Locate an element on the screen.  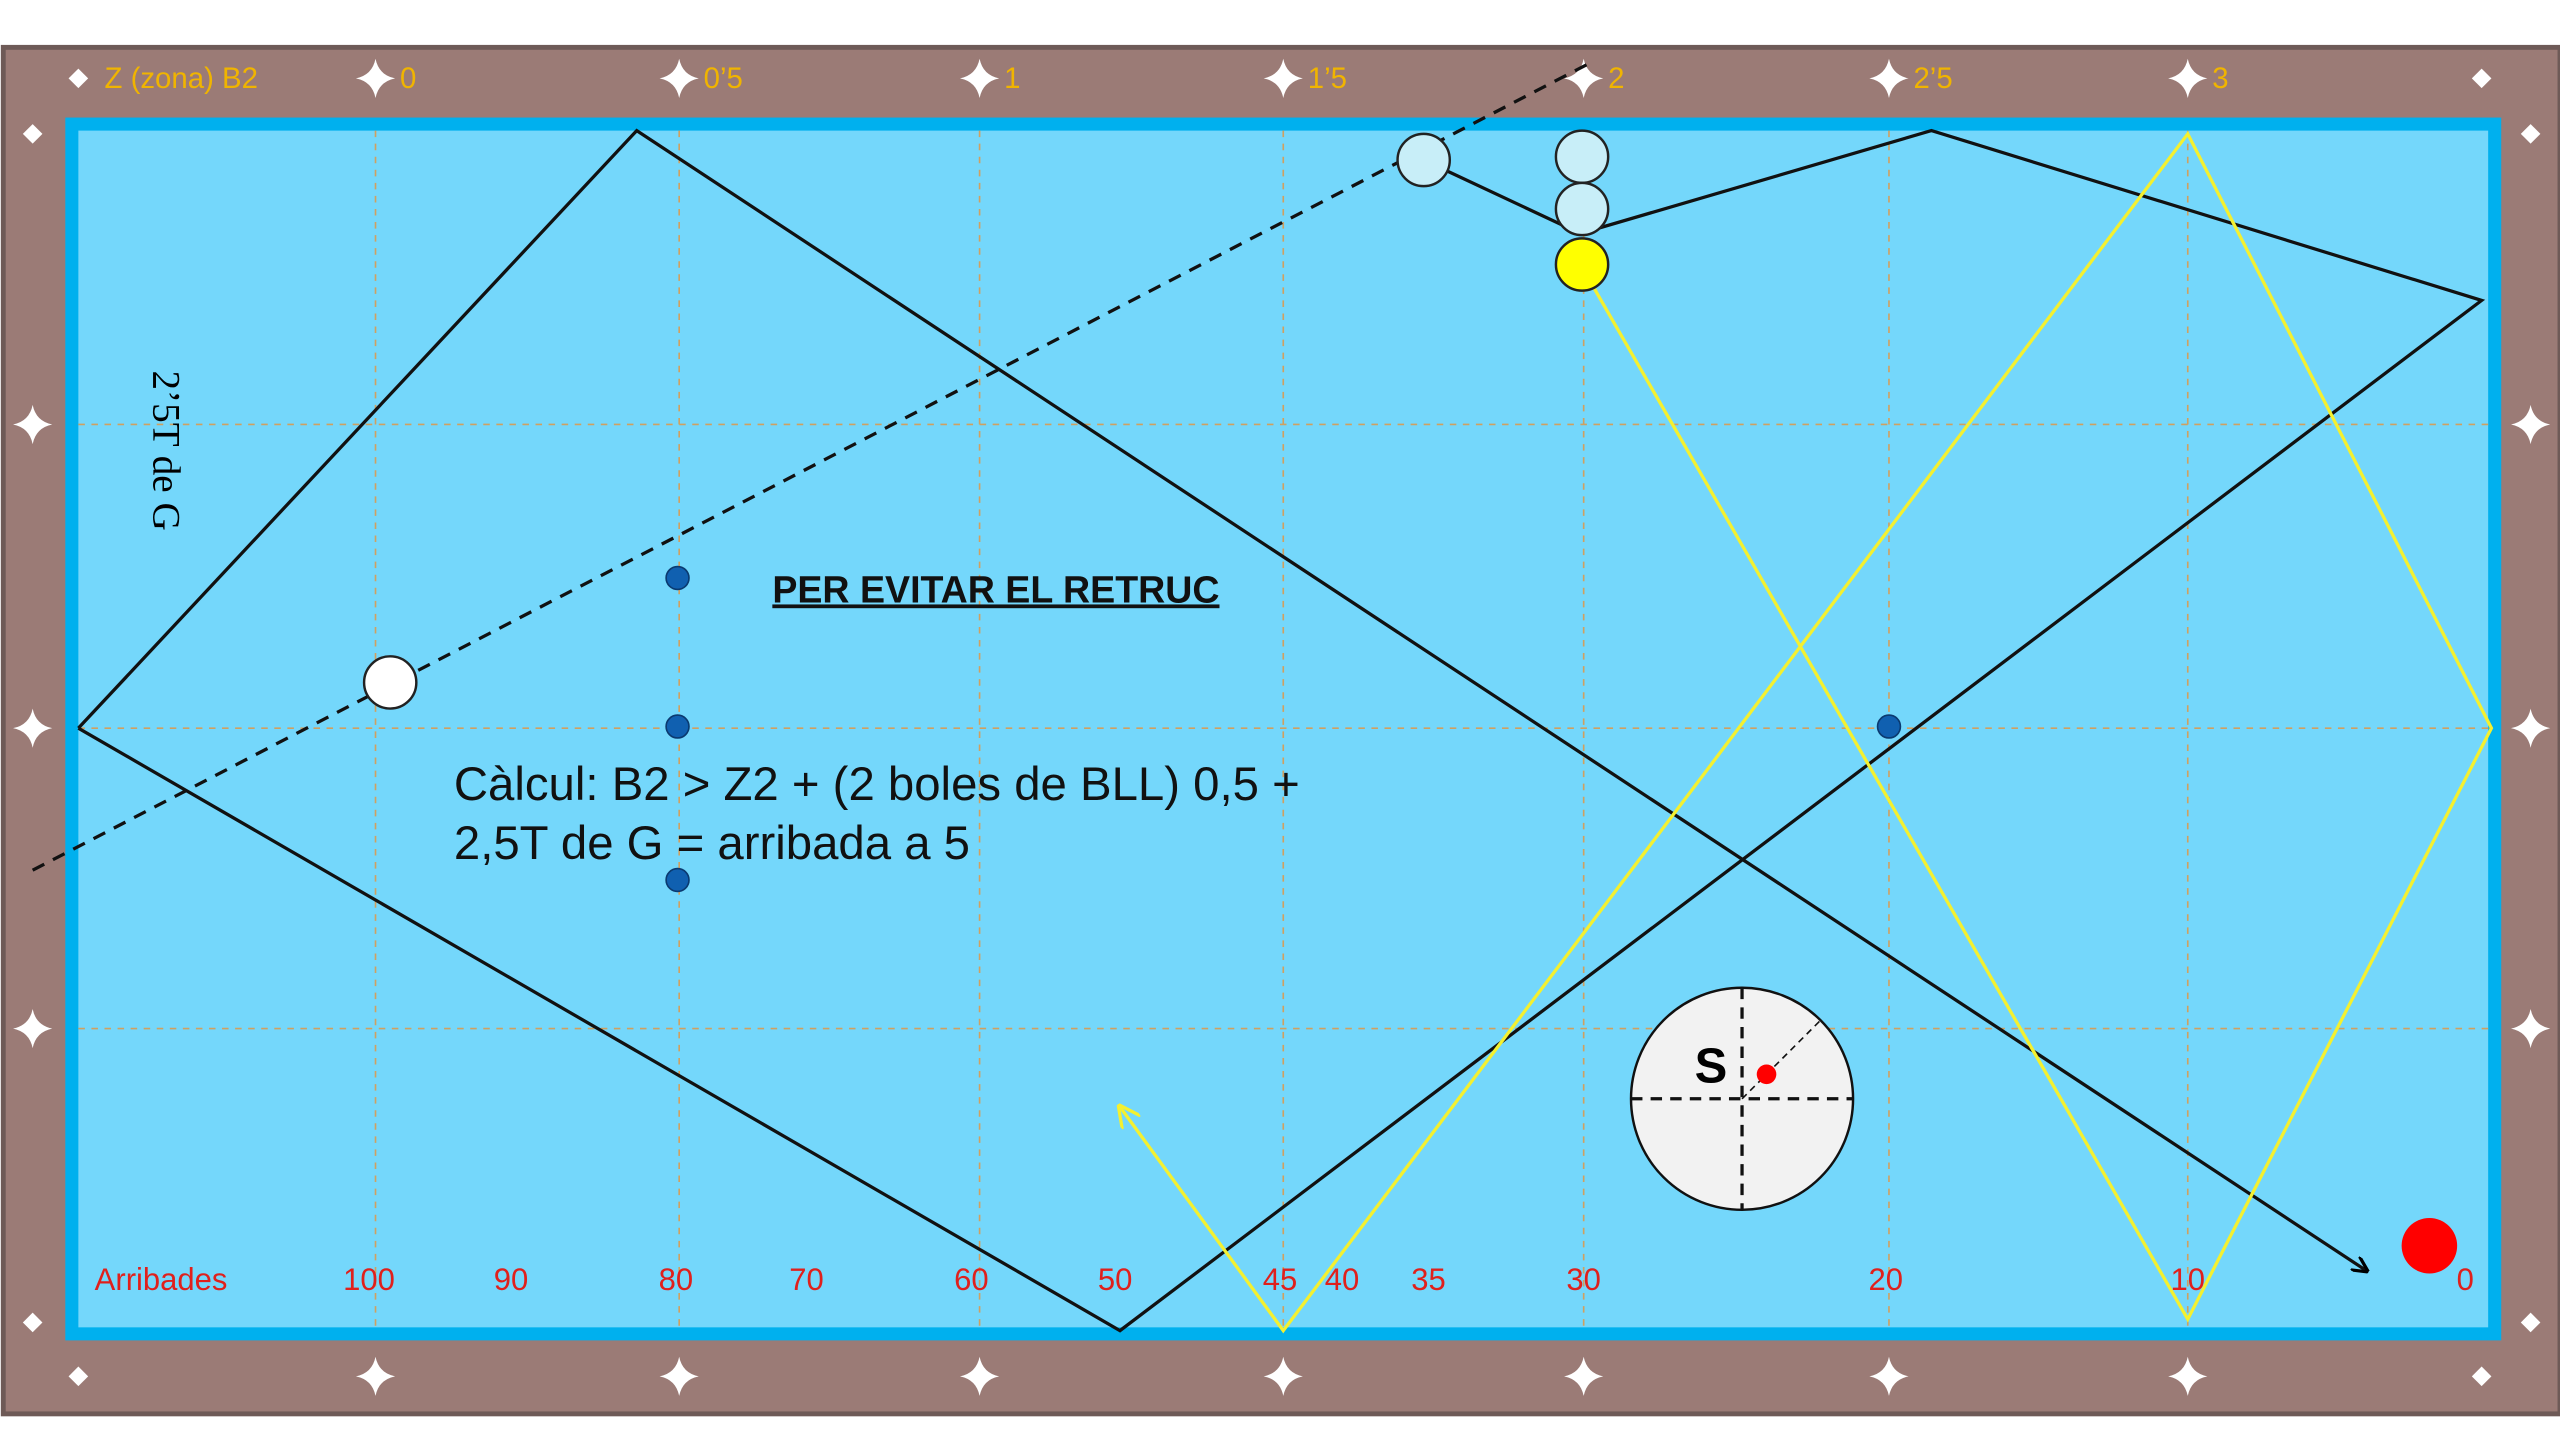
axis is located at coordinates (1781, 1059).